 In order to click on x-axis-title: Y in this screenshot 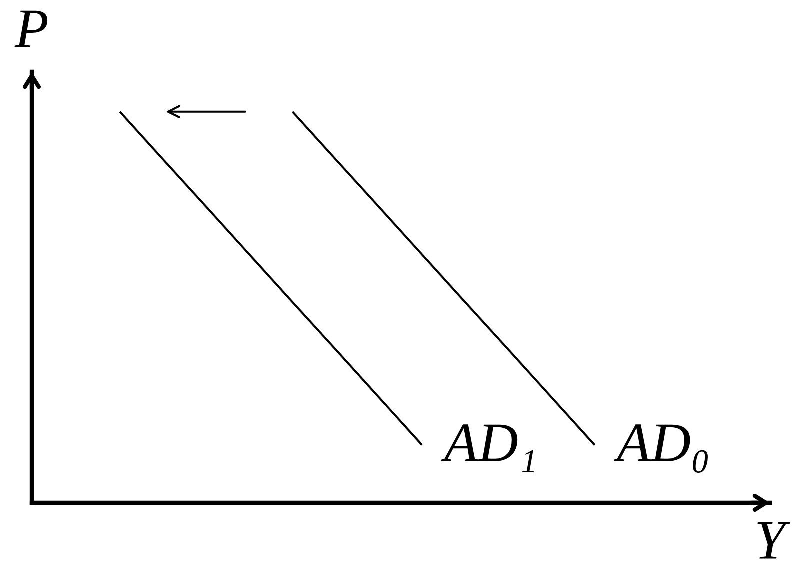, I will do `click(774, 540)`.